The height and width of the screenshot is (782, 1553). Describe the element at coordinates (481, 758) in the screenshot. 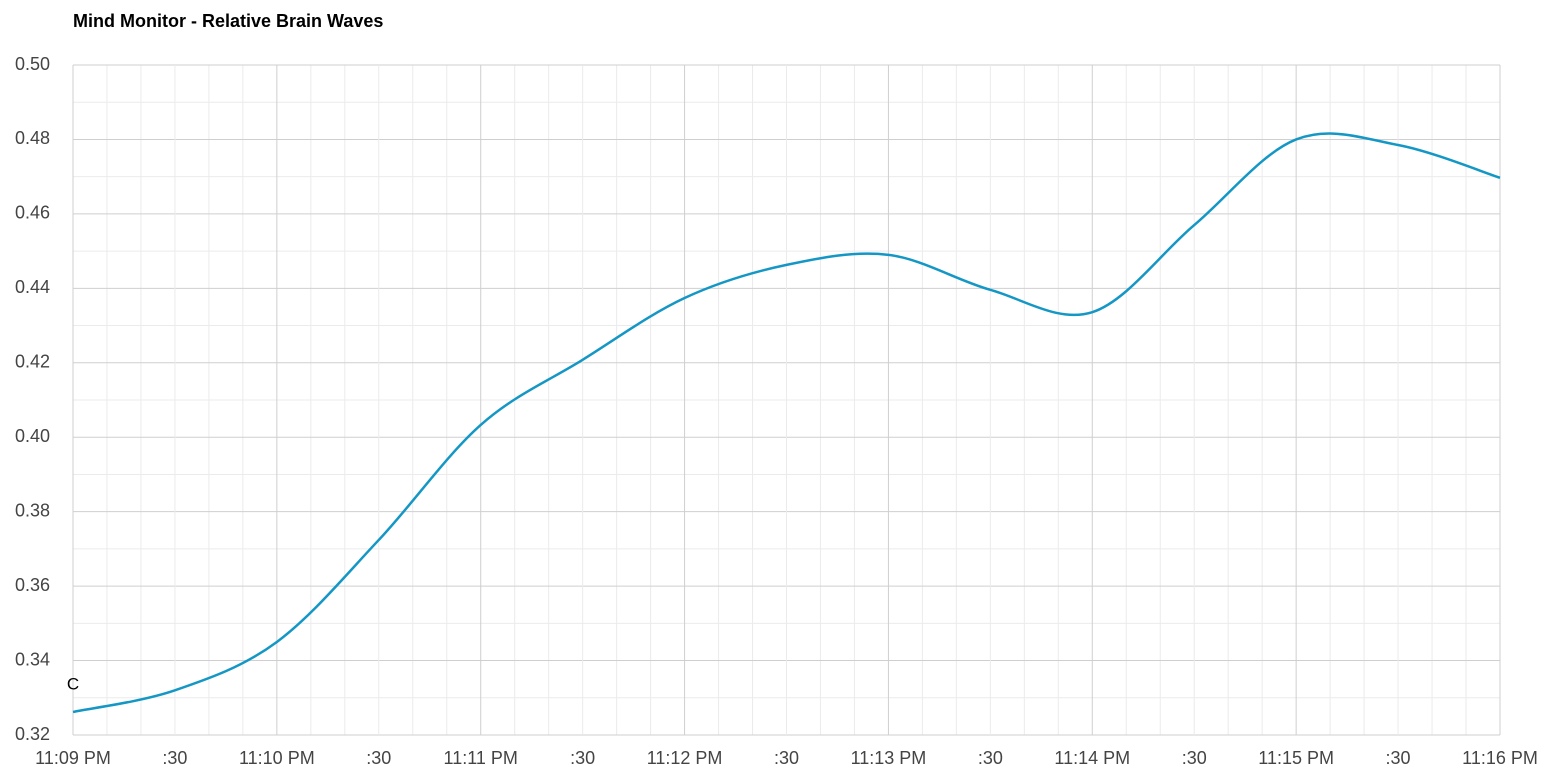

I see `x-tick-label: 11:11 PM` at that location.